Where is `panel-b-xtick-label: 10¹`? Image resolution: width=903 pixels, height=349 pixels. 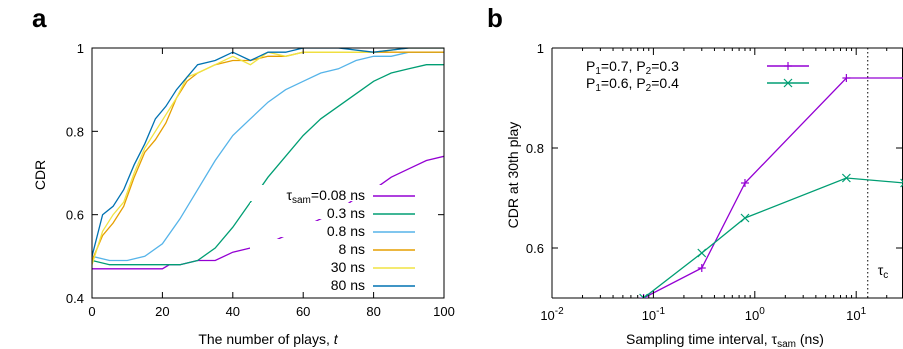 panel-b-xtick-label: 10¹ is located at coordinates (856, 314).